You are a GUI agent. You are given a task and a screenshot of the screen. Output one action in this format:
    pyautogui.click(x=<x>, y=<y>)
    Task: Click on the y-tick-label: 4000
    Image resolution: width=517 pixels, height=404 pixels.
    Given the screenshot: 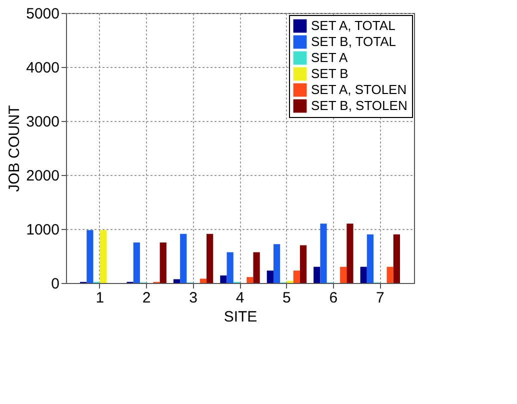 What is the action you would take?
    pyautogui.click(x=43, y=68)
    